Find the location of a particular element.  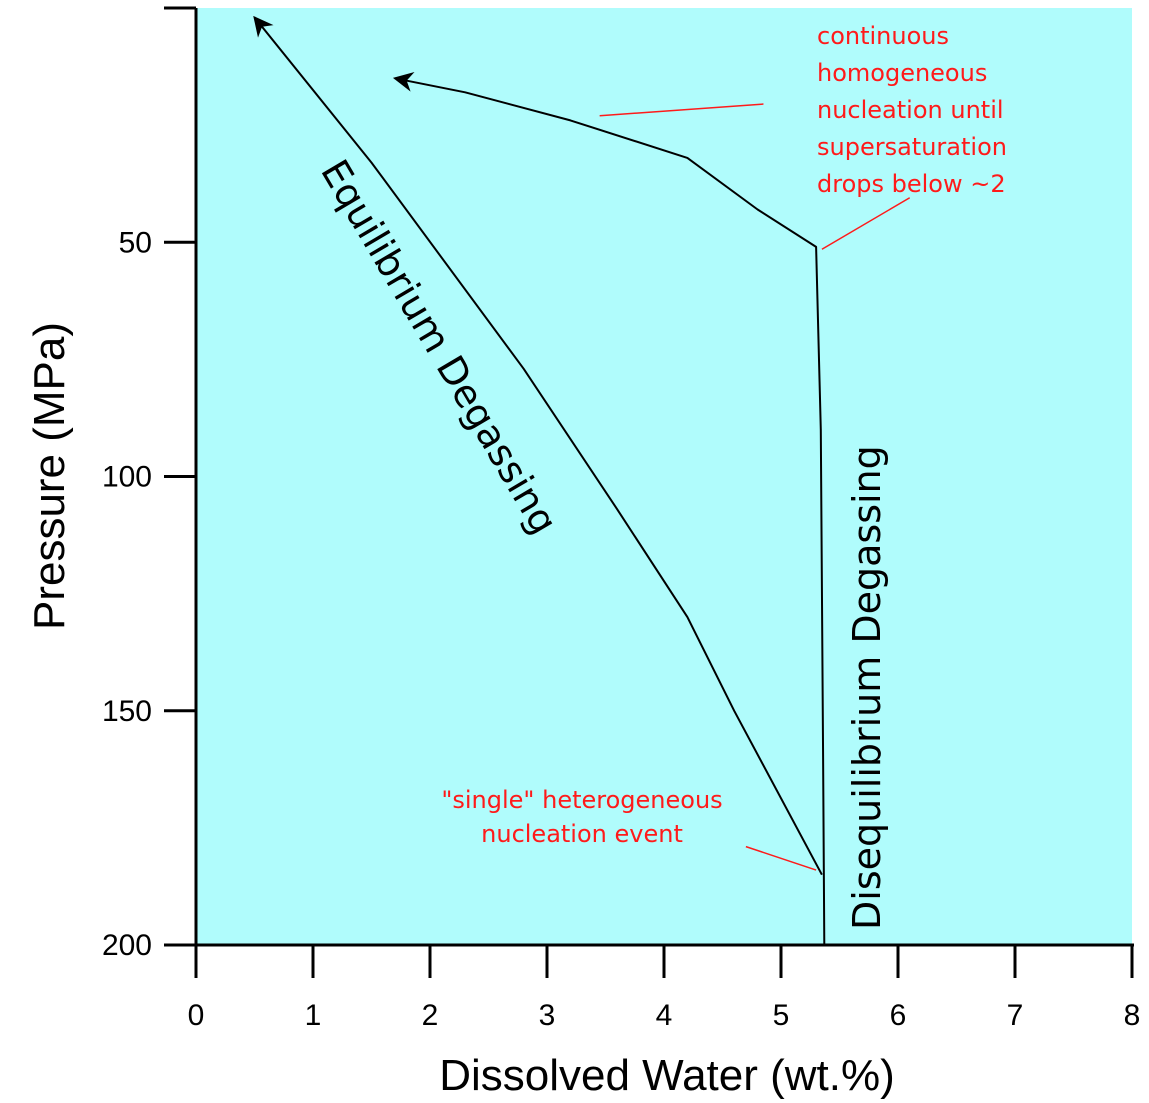

x-tick-label: 0 is located at coordinates (196, 1015).